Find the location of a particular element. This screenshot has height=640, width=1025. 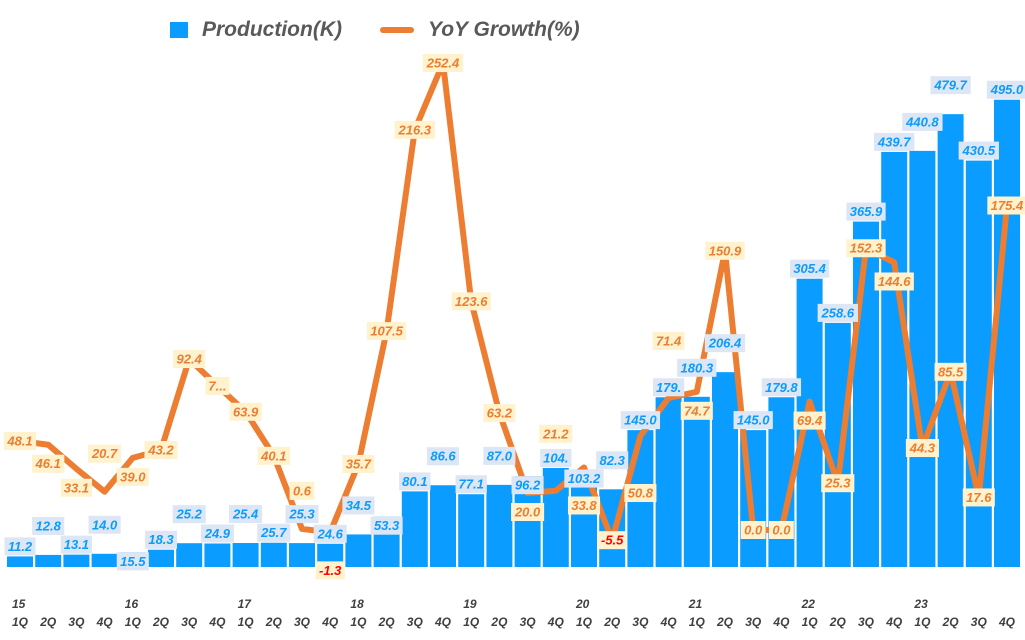

bar-label: 439.7 is located at coordinates (894, 141).